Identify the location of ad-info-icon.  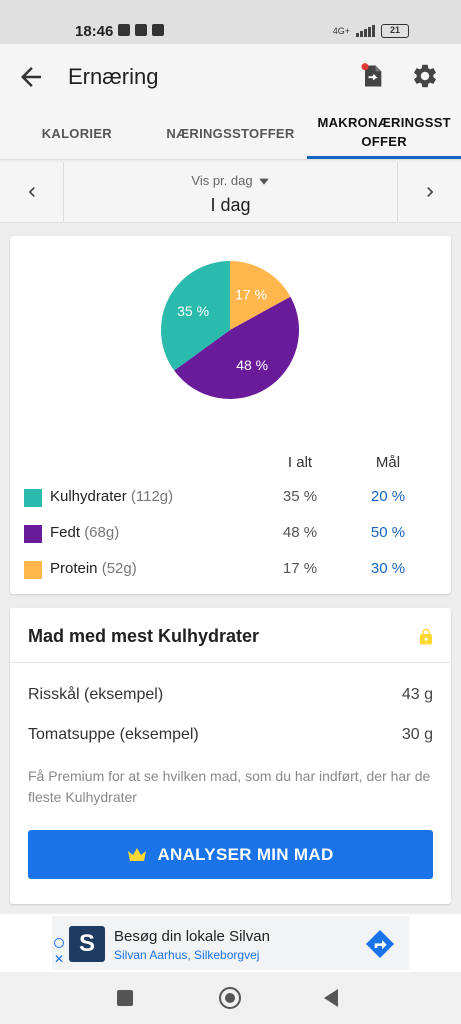
(59, 943).